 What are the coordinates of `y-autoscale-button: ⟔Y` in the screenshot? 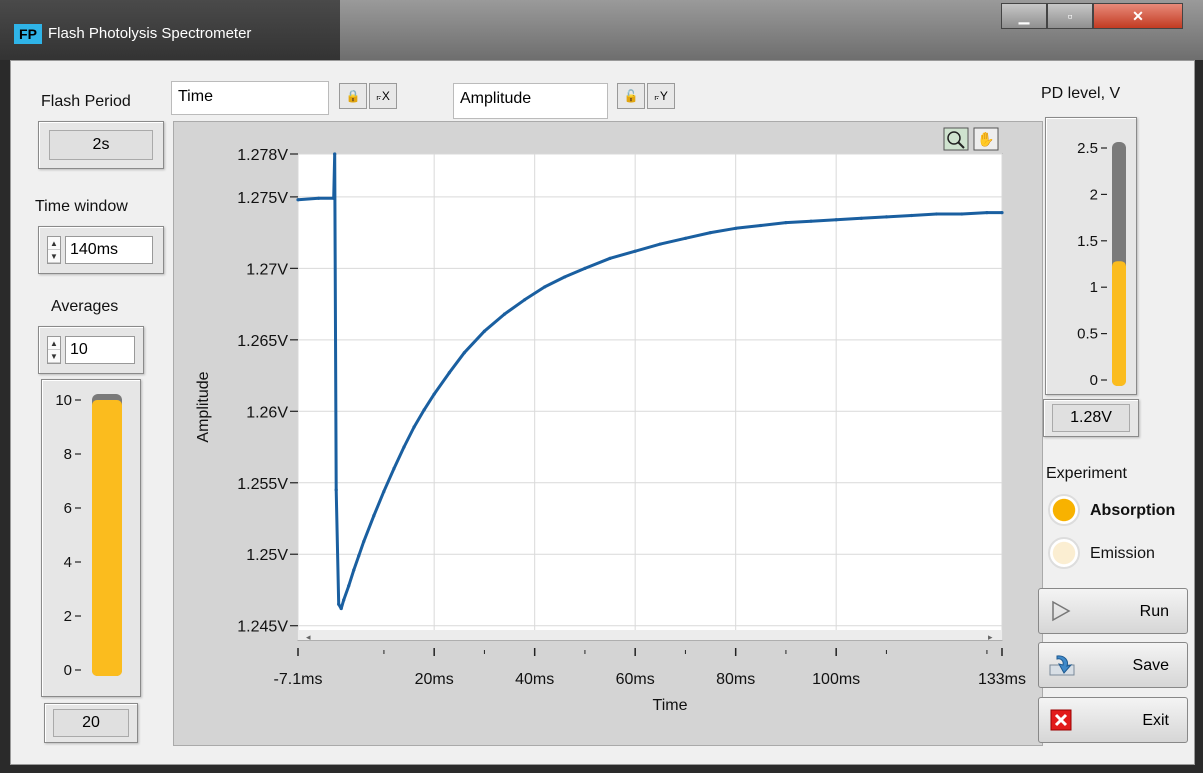 It's located at (661, 96).